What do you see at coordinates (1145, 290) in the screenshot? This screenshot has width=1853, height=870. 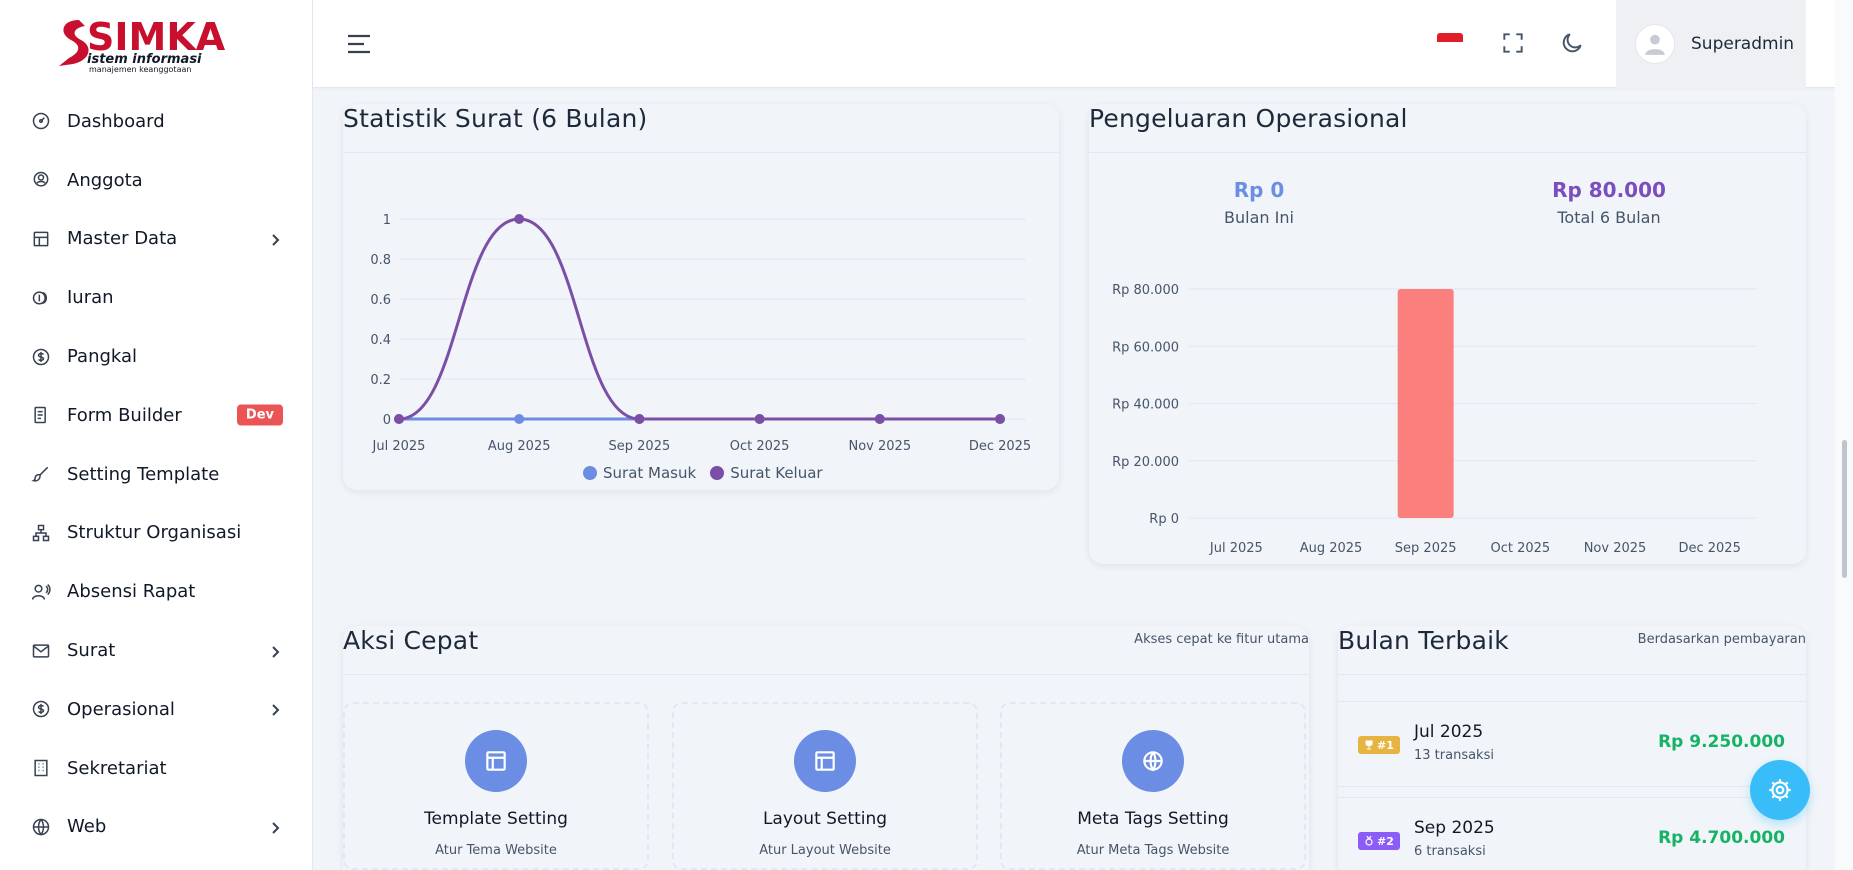 I see `y-tick-label: Rp 80.000` at bounding box center [1145, 290].